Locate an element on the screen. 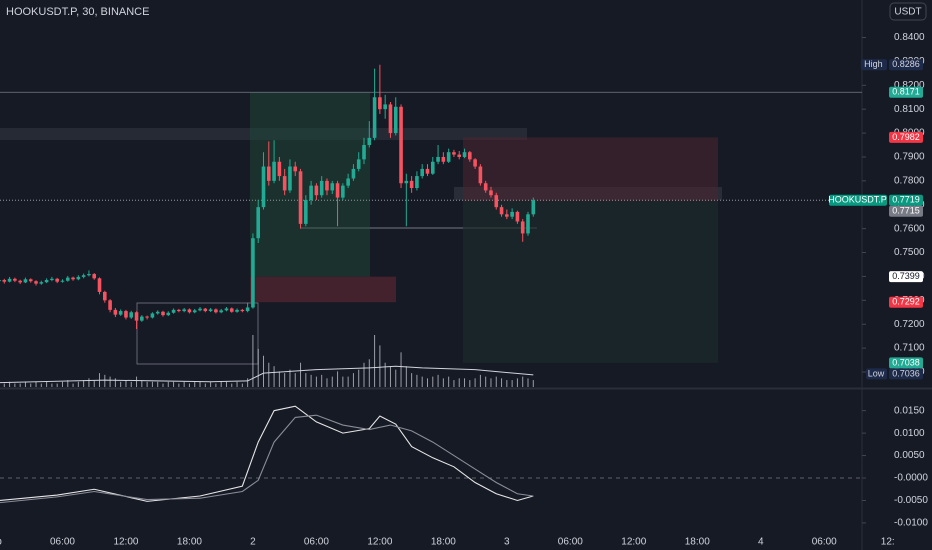 The image size is (932, 550). currency-label: USDT is located at coordinates (907, 12).